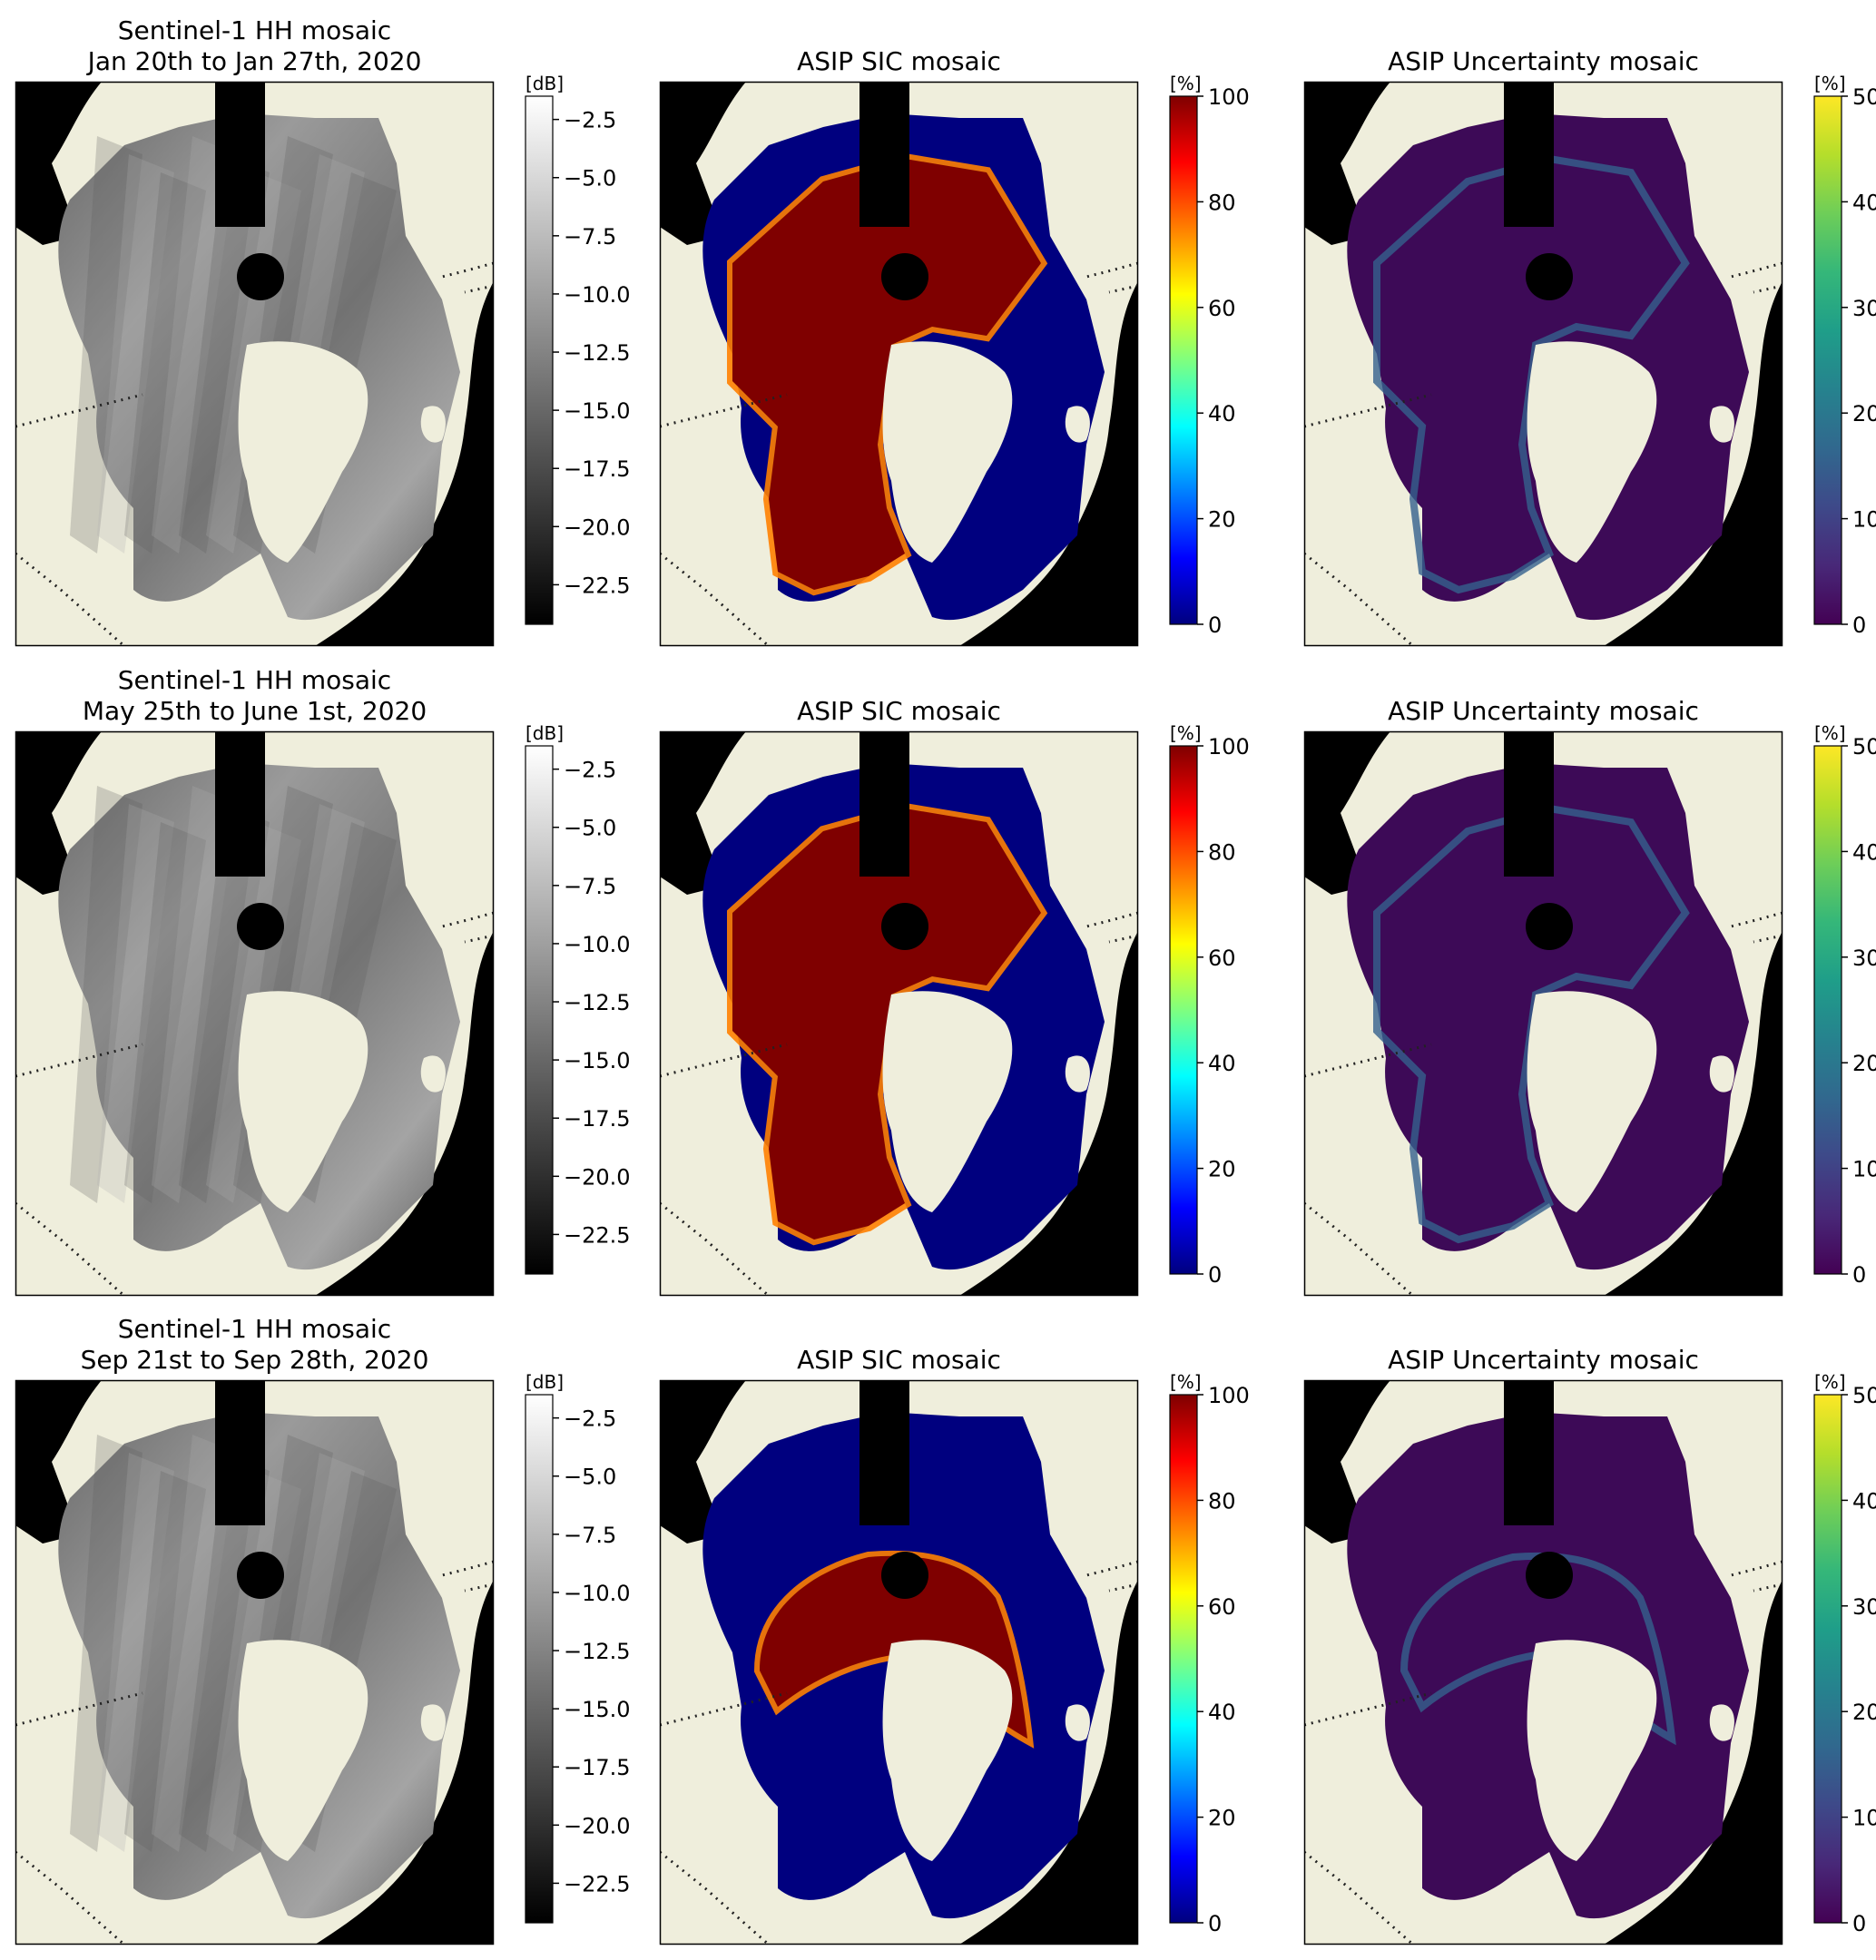 Image resolution: width=1876 pixels, height=1960 pixels. What do you see at coordinates (590, 828) in the screenshot?
I see `colorbar-tick-label: −5.0` at bounding box center [590, 828].